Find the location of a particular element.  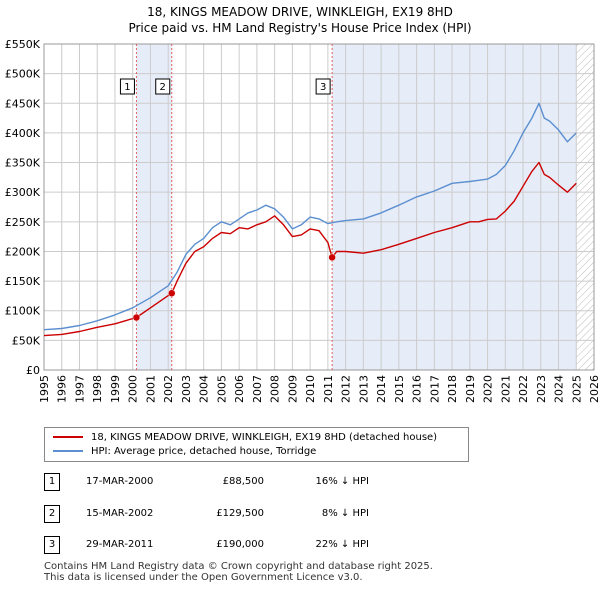

x-tick-label: 1996 is located at coordinates (62, 389).